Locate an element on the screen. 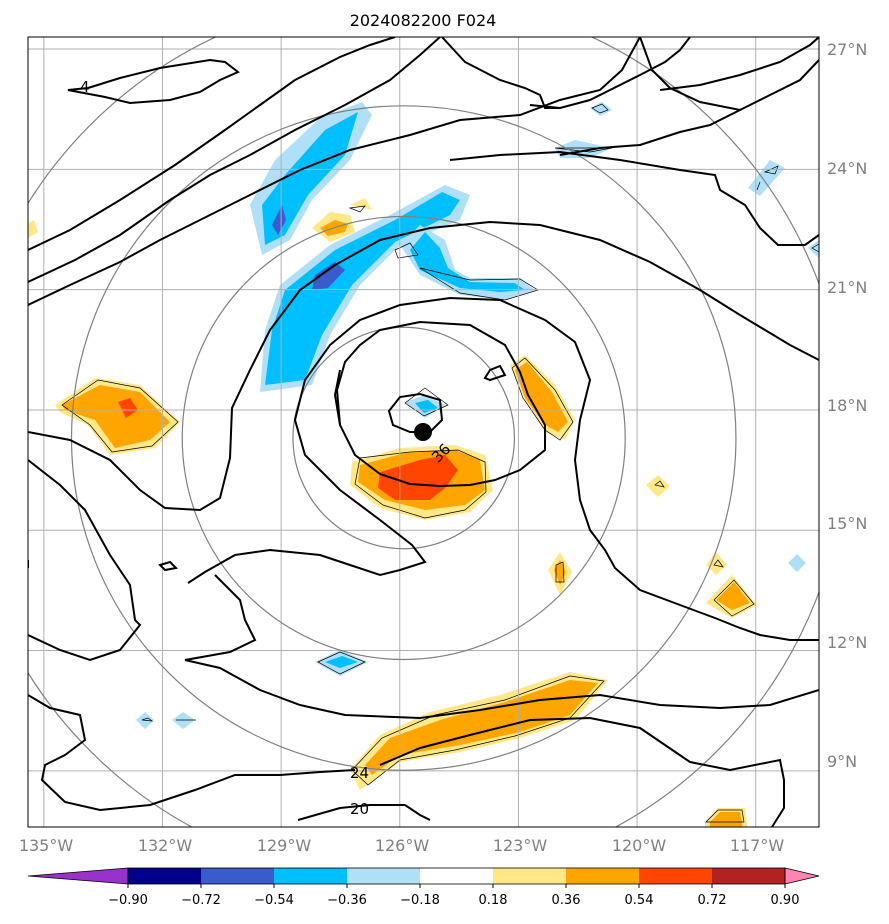 The image size is (889, 924). y-tick-label: 27°N is located at coordinates (847, 49).